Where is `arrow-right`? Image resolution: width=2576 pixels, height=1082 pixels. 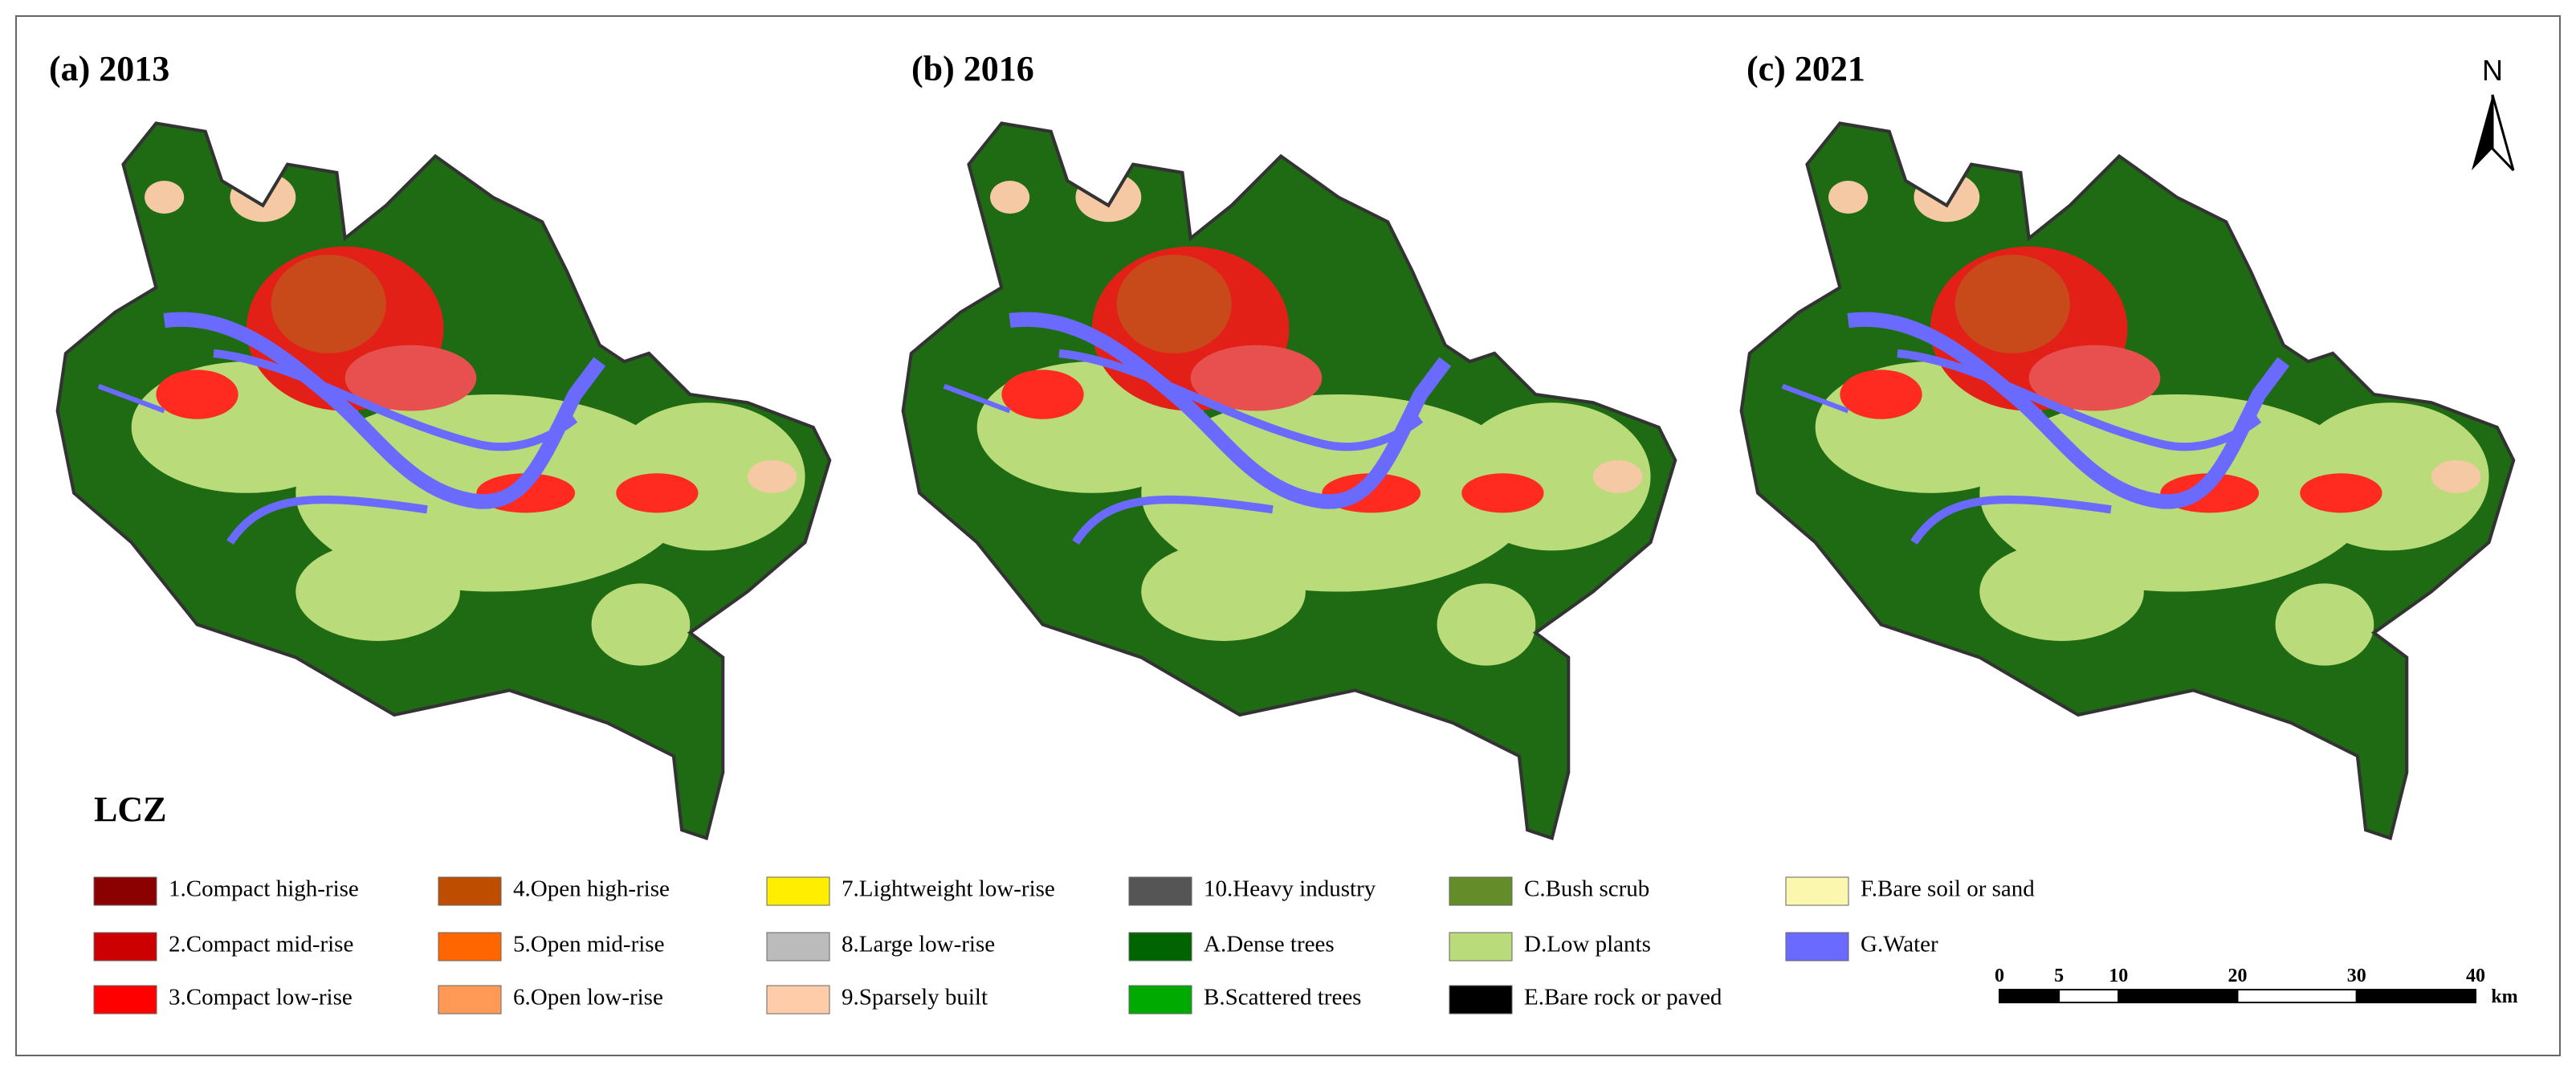 arrow-right is located at coordinates (2503, 133).